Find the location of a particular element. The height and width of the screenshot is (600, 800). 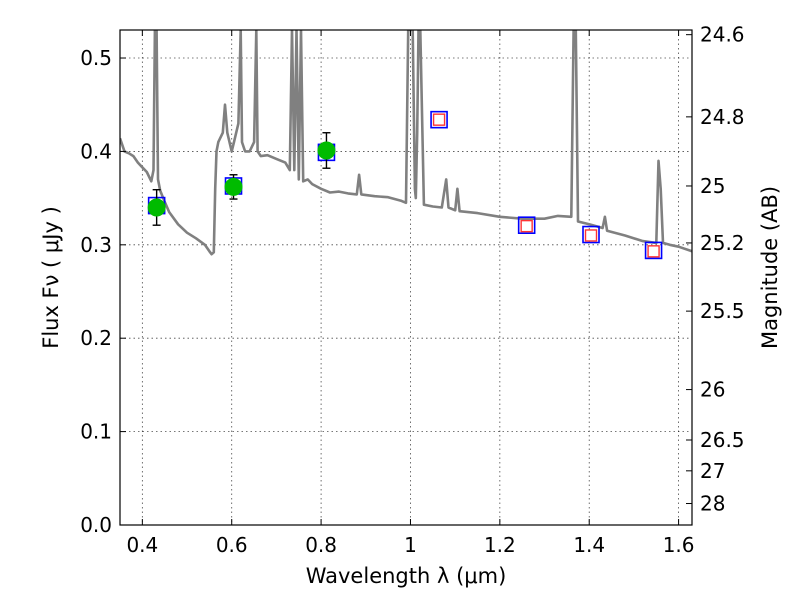

y2-tick-label: 25 is located at coordinates (712, 186).